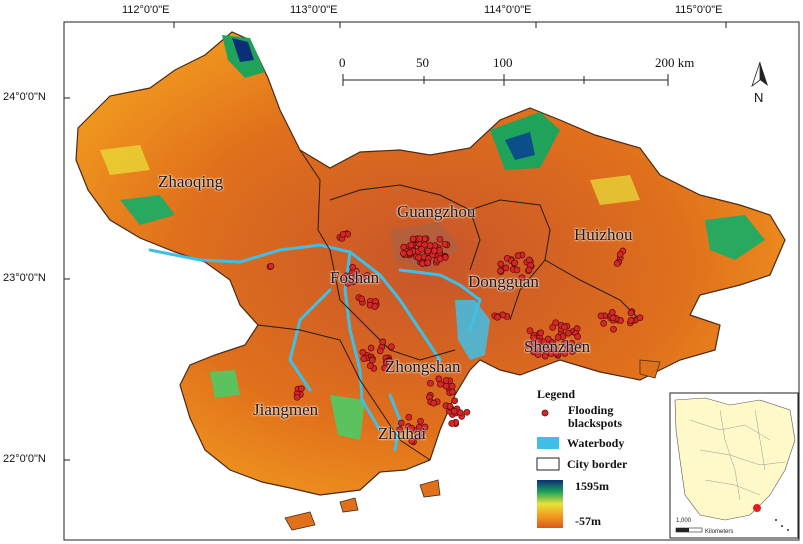 The image size is (803, 544). I want to click on scalebar-label-0: 0, so click(342, 62).